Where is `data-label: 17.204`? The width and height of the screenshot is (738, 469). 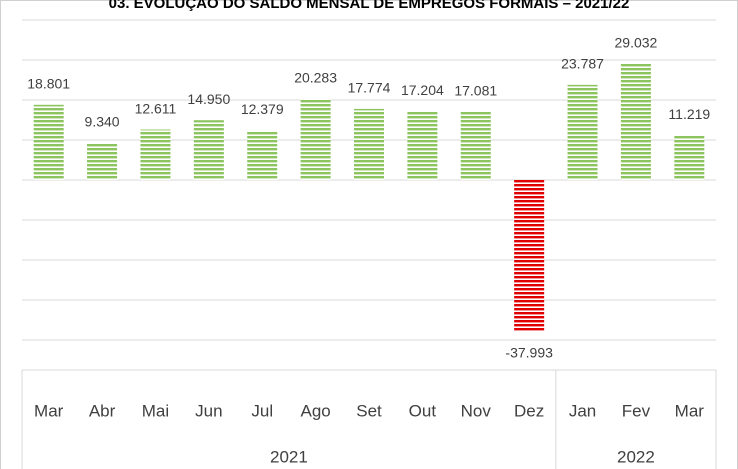
data-label: 17.204 is located at coordinates (422, 90).